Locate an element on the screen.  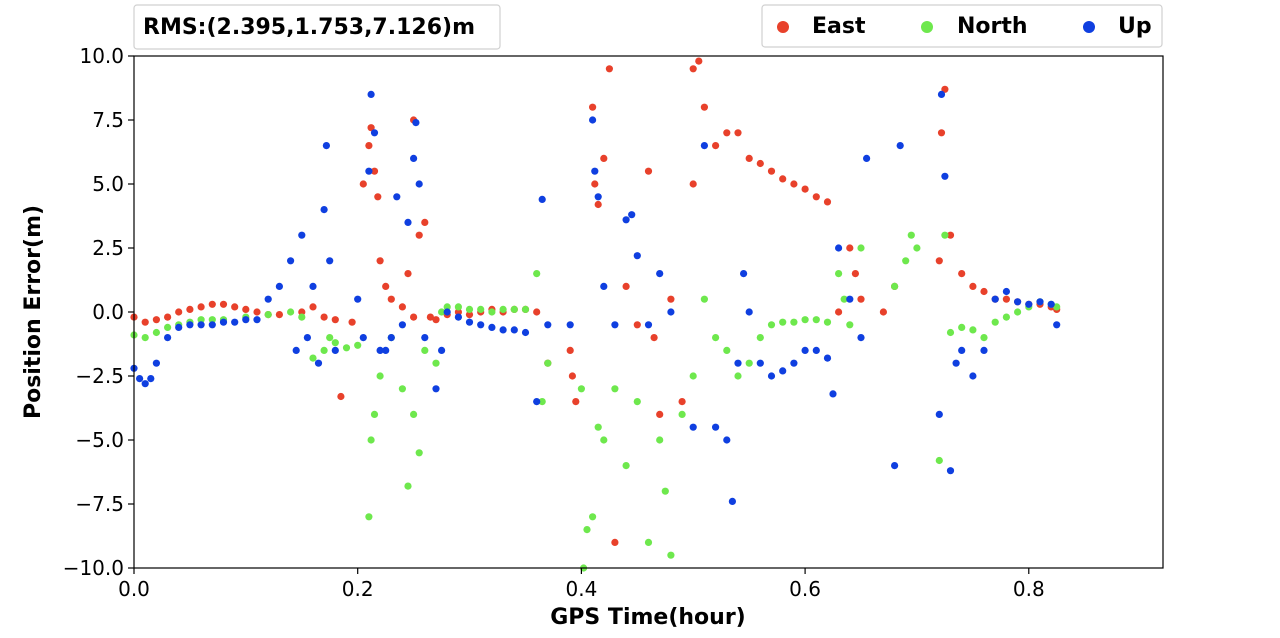
rms-annotation-text: RMS:(2.395,1.753,7.126)m is located at coordinates (309, 27).